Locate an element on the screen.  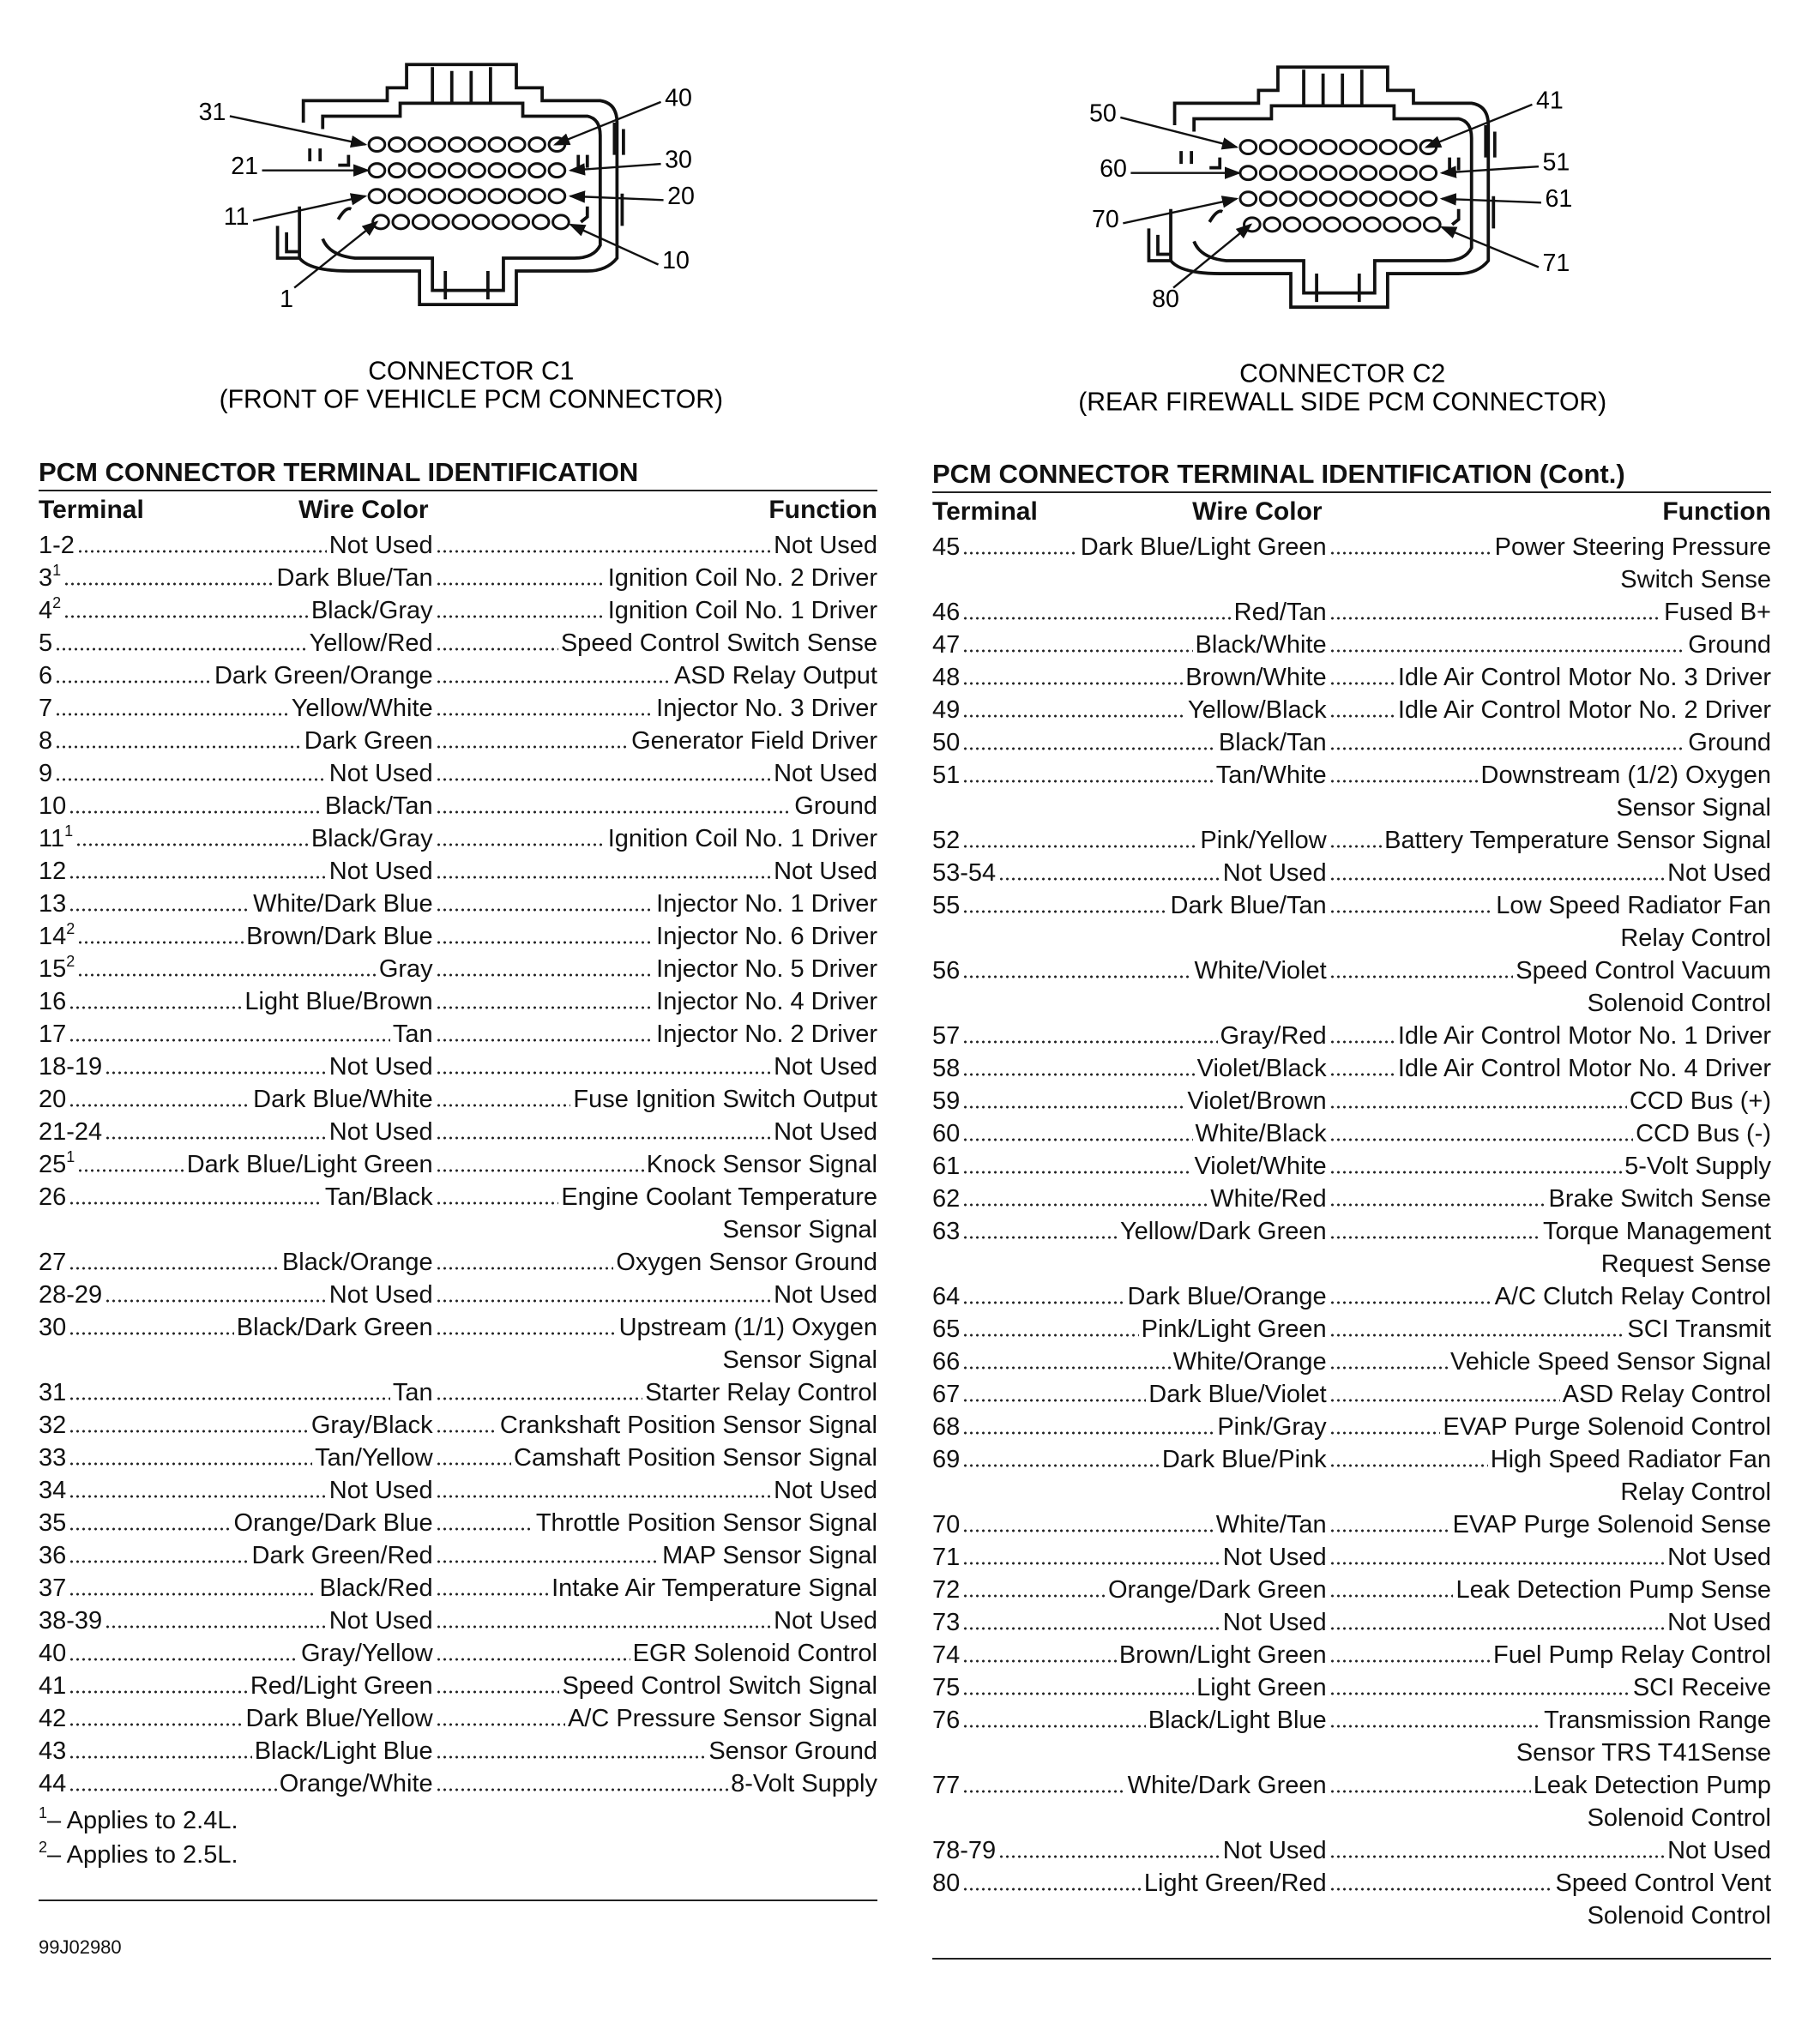
terminal-number: 50 is located at coordinates (947, 742).